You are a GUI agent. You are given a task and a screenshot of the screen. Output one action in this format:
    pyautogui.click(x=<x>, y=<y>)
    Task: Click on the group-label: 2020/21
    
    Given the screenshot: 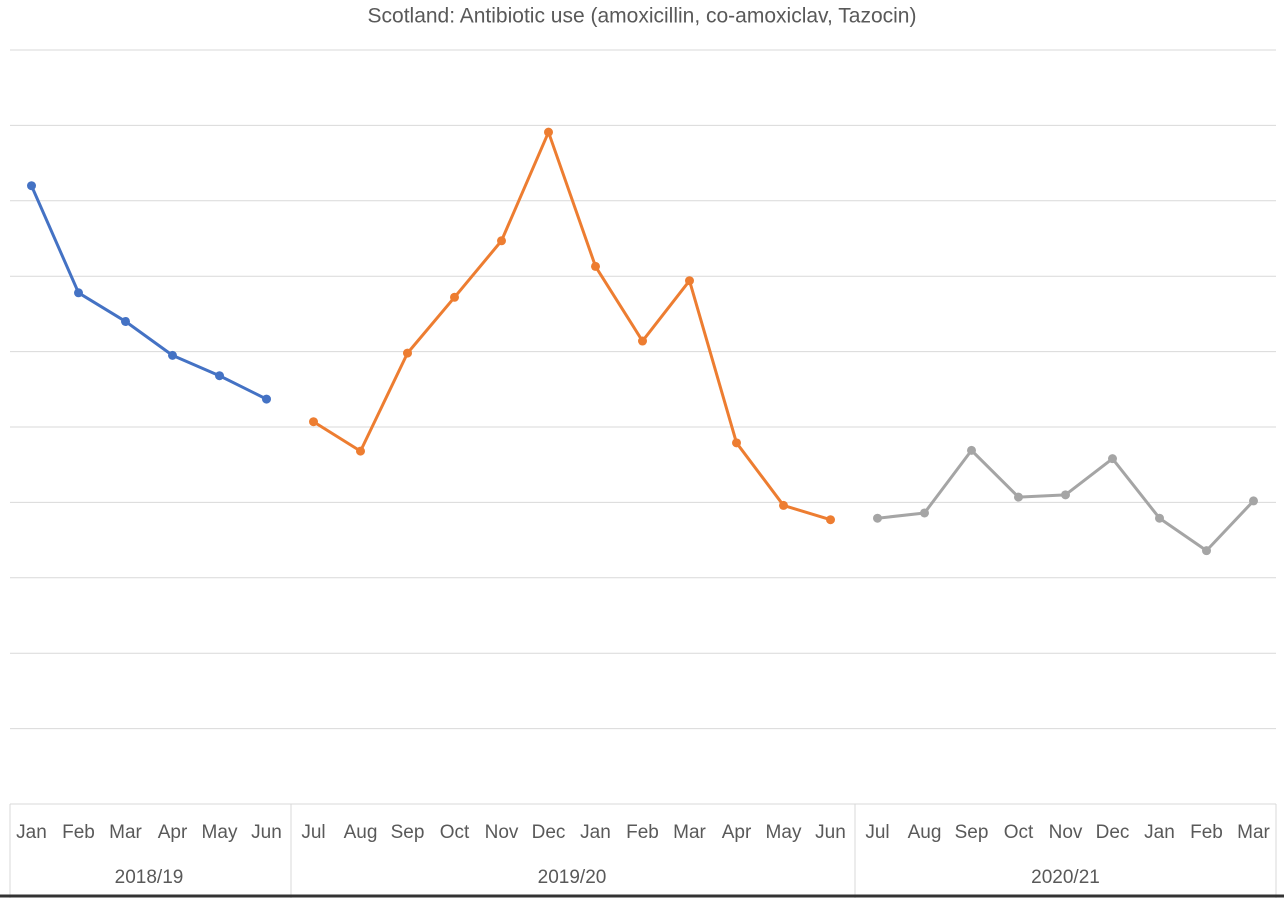 What is the action you would take?
    pyautogui.click(x=1065, y=877)
    